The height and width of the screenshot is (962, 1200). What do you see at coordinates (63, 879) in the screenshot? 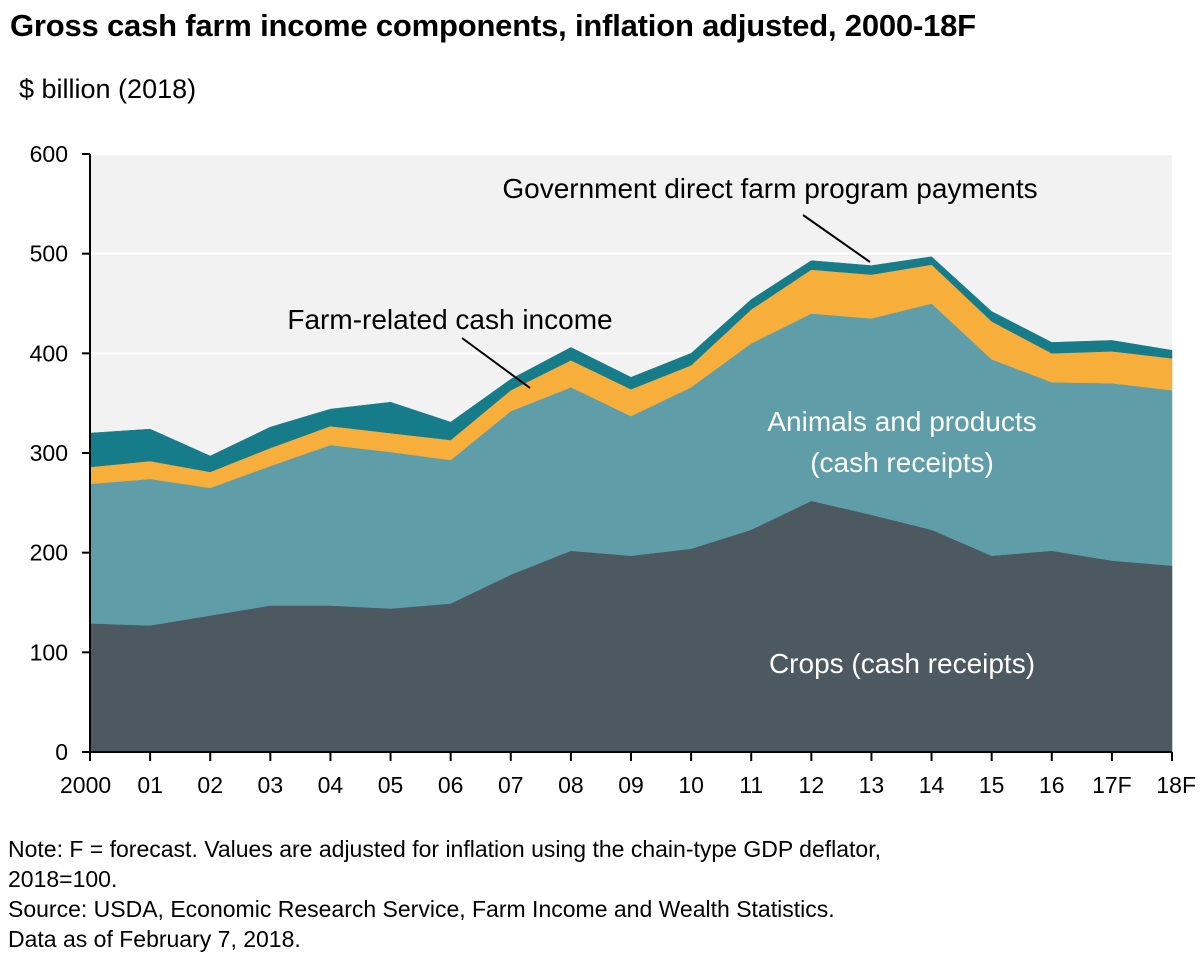
I see `note-line: 2018=100.` at bounding box center [63, 879].